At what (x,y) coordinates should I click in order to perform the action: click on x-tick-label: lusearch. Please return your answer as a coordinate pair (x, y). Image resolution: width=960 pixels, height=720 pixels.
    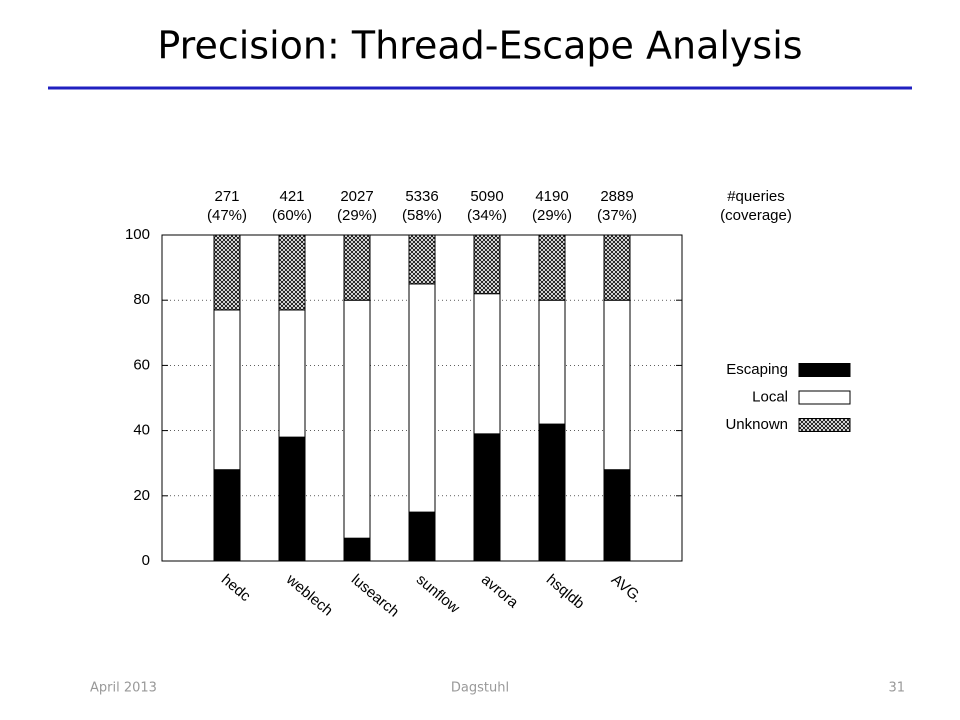
    Looking at the image, I should click on (375, 595).